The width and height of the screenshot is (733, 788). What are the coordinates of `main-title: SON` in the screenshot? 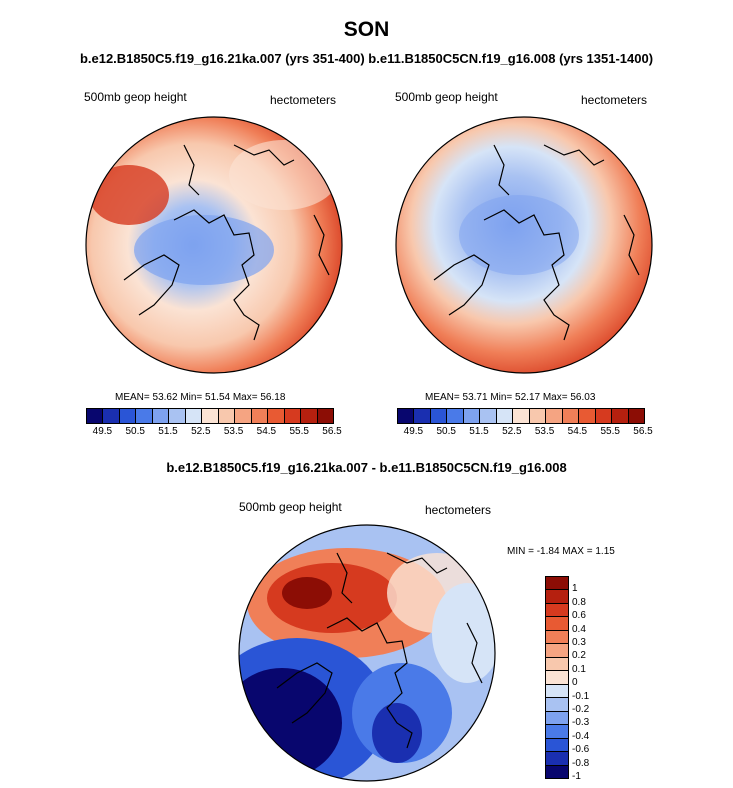 It's located at (366, 29).